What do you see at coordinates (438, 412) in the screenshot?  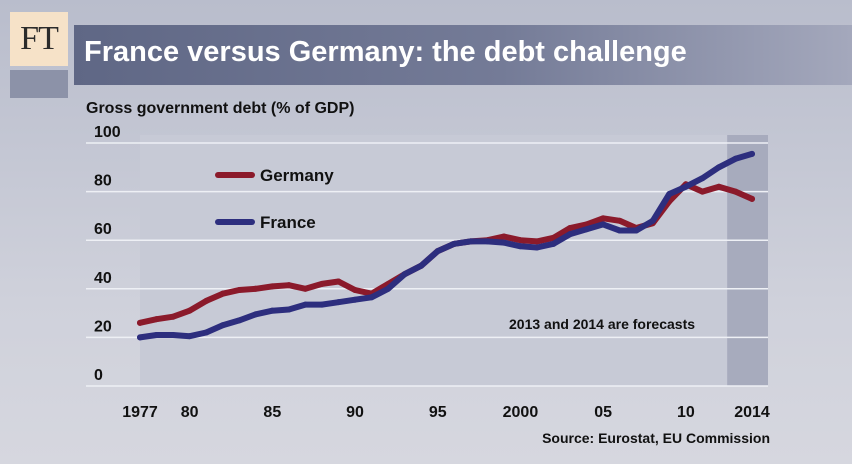 I see `x-tick-label: 95` at bounding box center [438, 412].